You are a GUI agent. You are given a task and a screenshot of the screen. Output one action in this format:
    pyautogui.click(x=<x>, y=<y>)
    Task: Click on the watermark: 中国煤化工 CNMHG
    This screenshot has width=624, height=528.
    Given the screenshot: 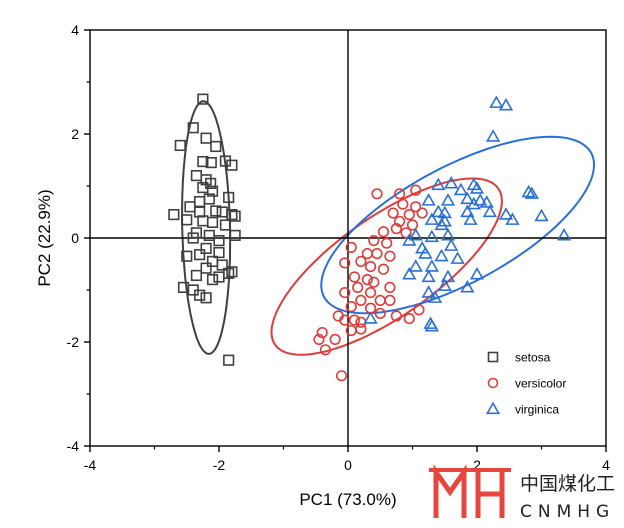 What is the action you would take?
    pyautogui.click(x=522, y=493)
    